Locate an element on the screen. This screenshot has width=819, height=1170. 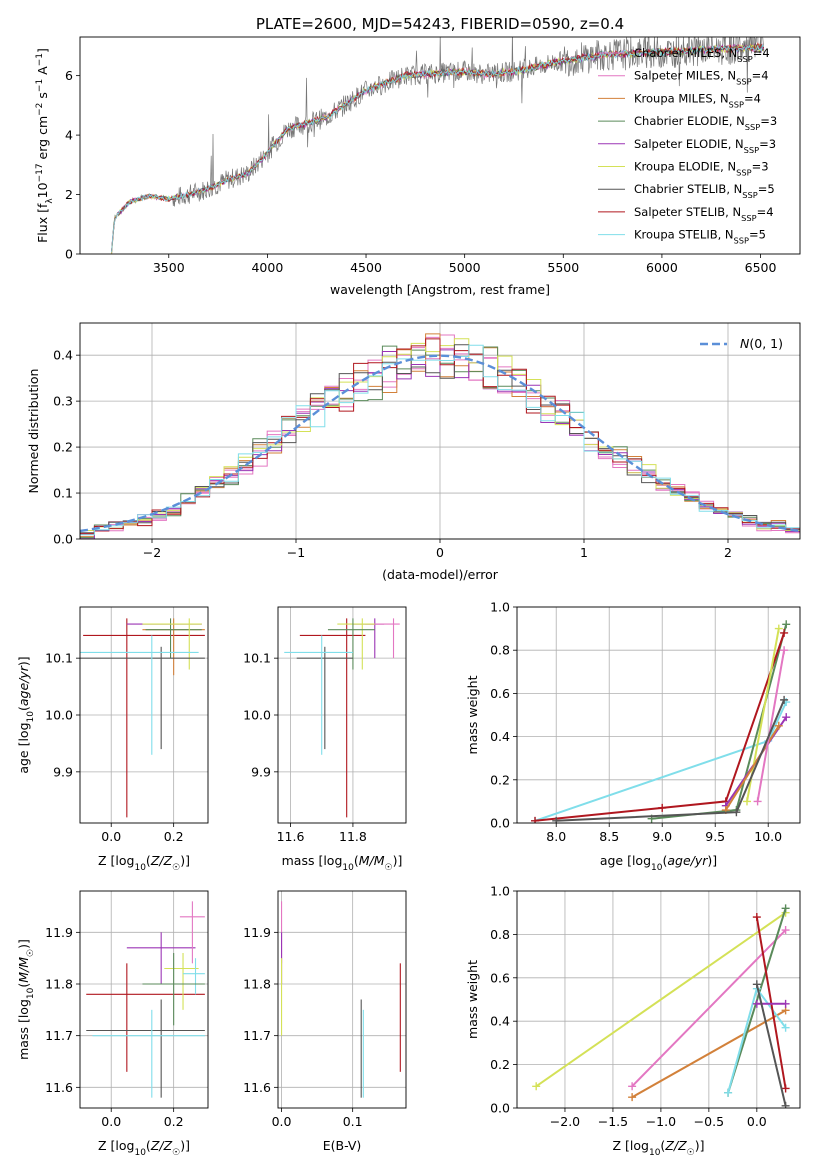
x-tick-label: 6000 is located at coordinates (662, 267).